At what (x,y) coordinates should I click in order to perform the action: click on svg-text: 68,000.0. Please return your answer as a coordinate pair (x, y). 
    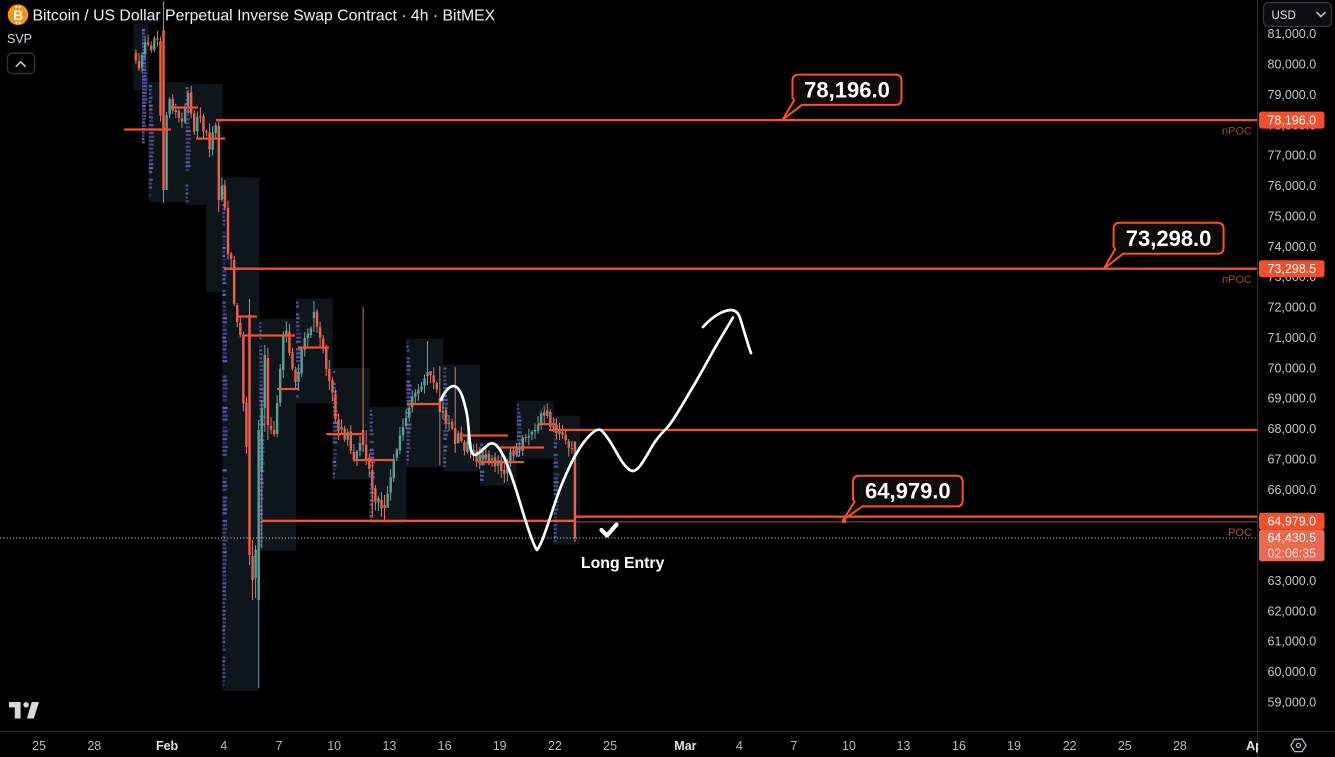
    Looking at the image, I should click on (1292, 429).